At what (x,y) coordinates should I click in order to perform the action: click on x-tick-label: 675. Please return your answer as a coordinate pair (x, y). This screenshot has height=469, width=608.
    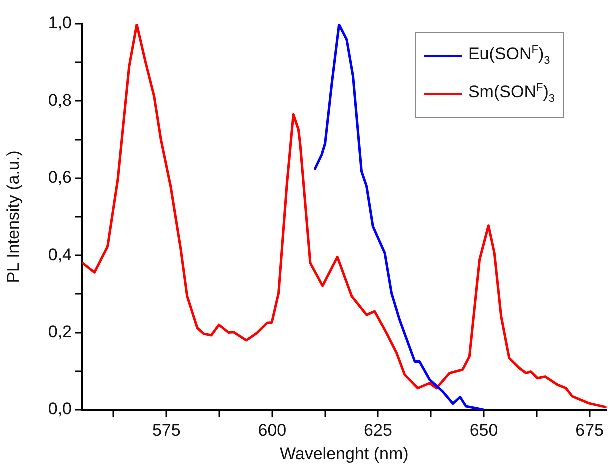
    Looking at the image, I should click on (590, 430).